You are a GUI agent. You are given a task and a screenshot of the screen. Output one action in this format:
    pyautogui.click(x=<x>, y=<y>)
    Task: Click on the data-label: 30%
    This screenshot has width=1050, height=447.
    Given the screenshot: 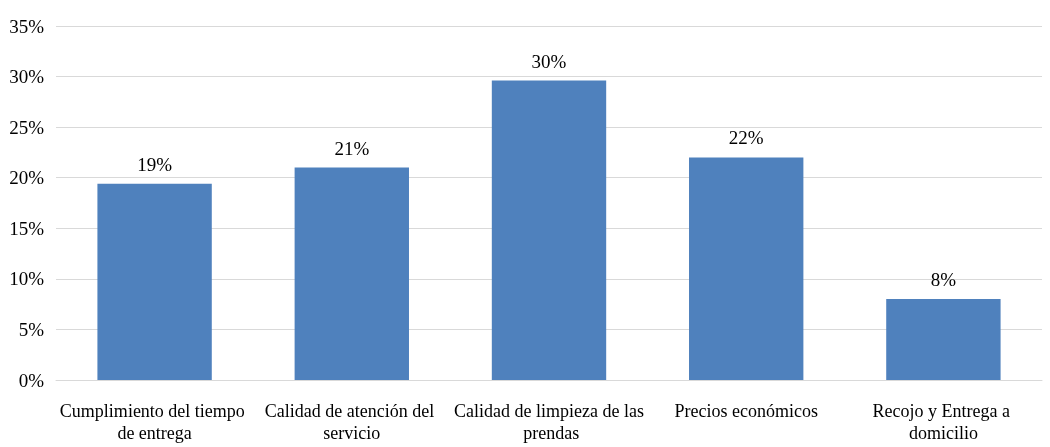 What is the action you would take?
    pyautogui.click(x=549, y=61)
    